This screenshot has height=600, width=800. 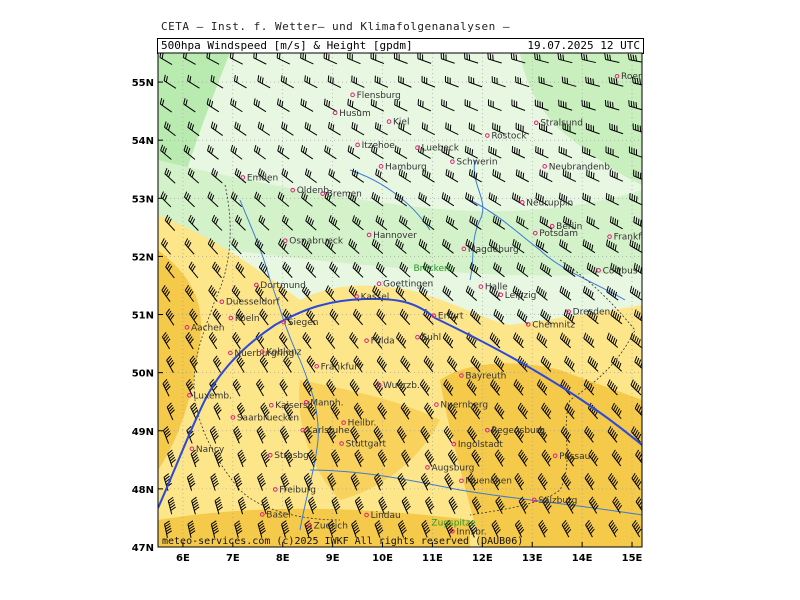 I want to click on tick-label-lon: 6E, so click(x=183, y=558).